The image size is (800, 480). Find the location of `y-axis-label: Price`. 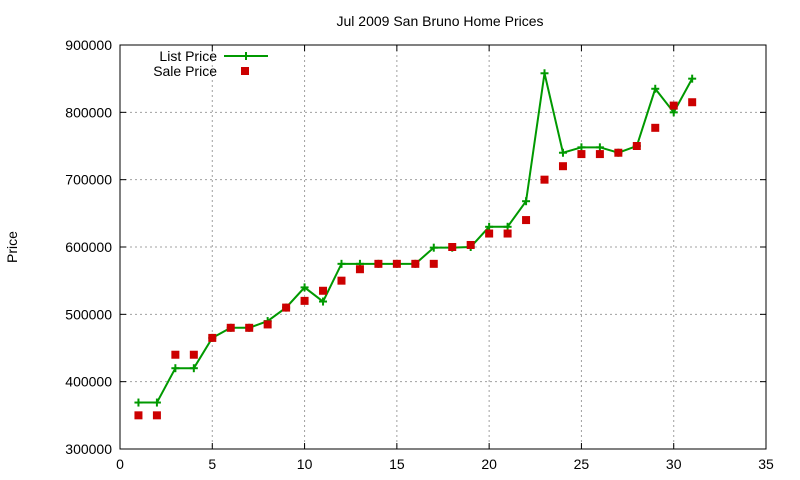

y-axis-label: Price is located at coordinates (12, 247).